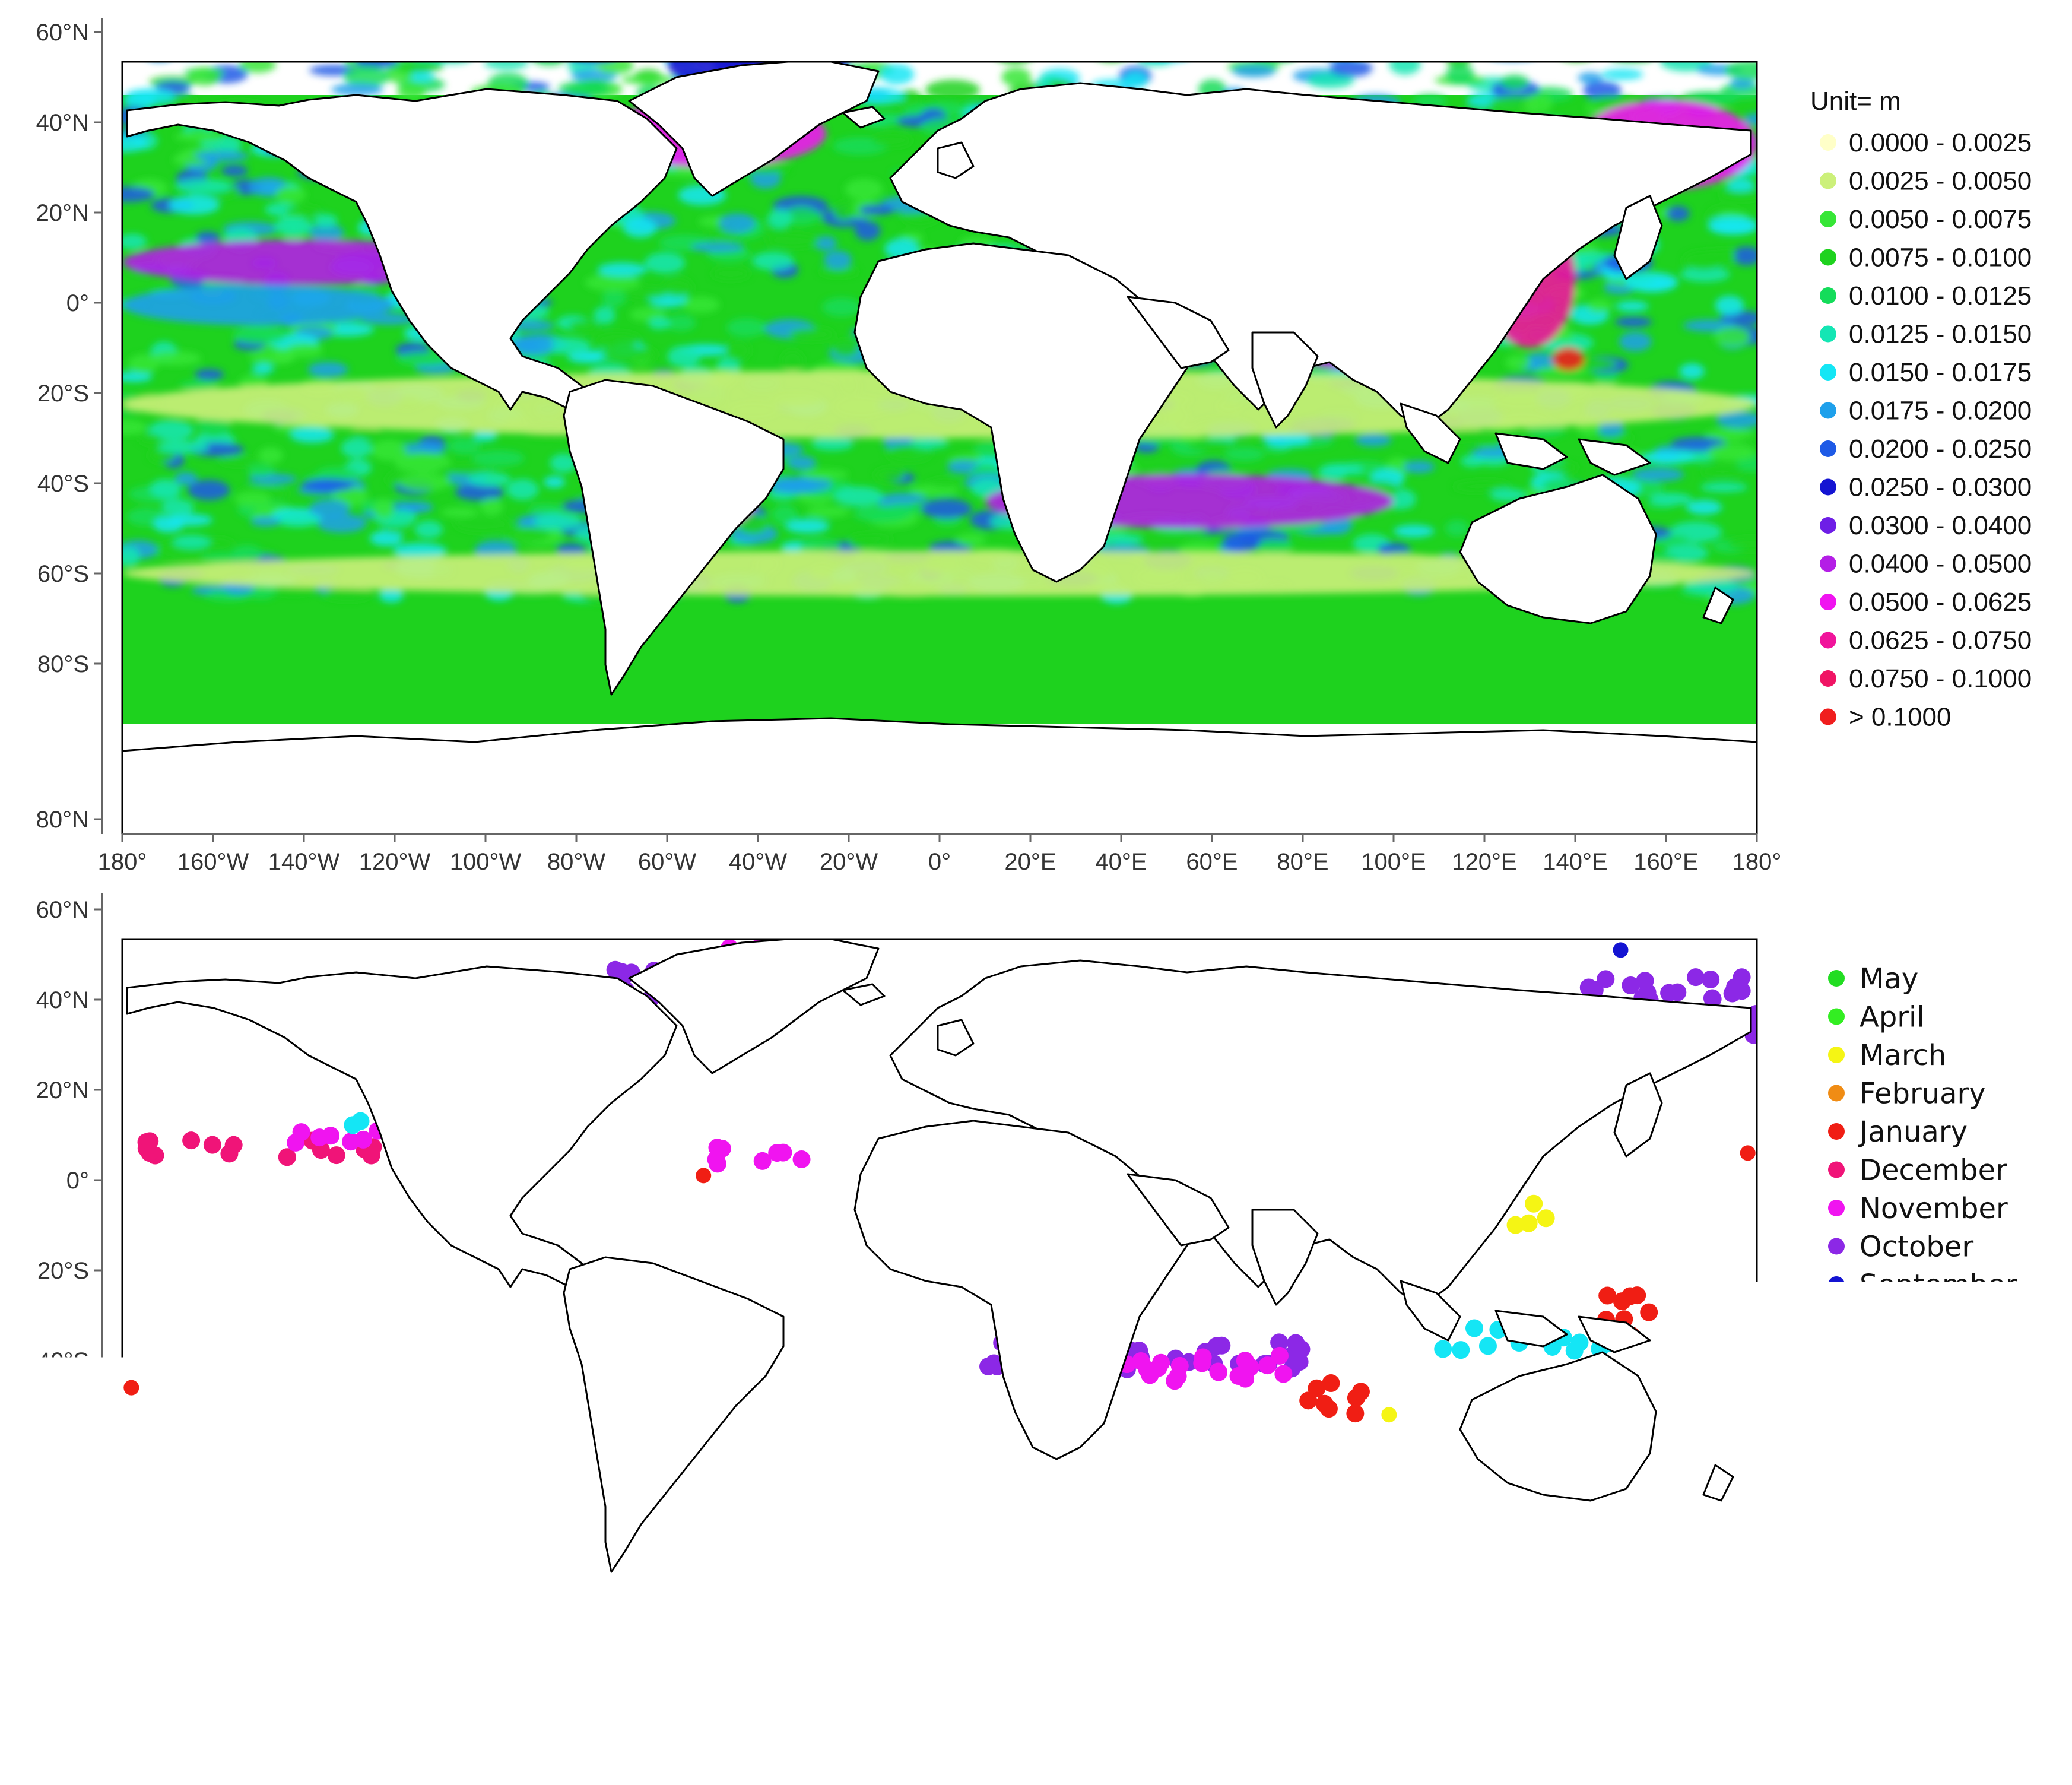  Describe the element at coordinates (1575, 1739) in the screenshot. I see `x-tick-label: 140°E` at that location.